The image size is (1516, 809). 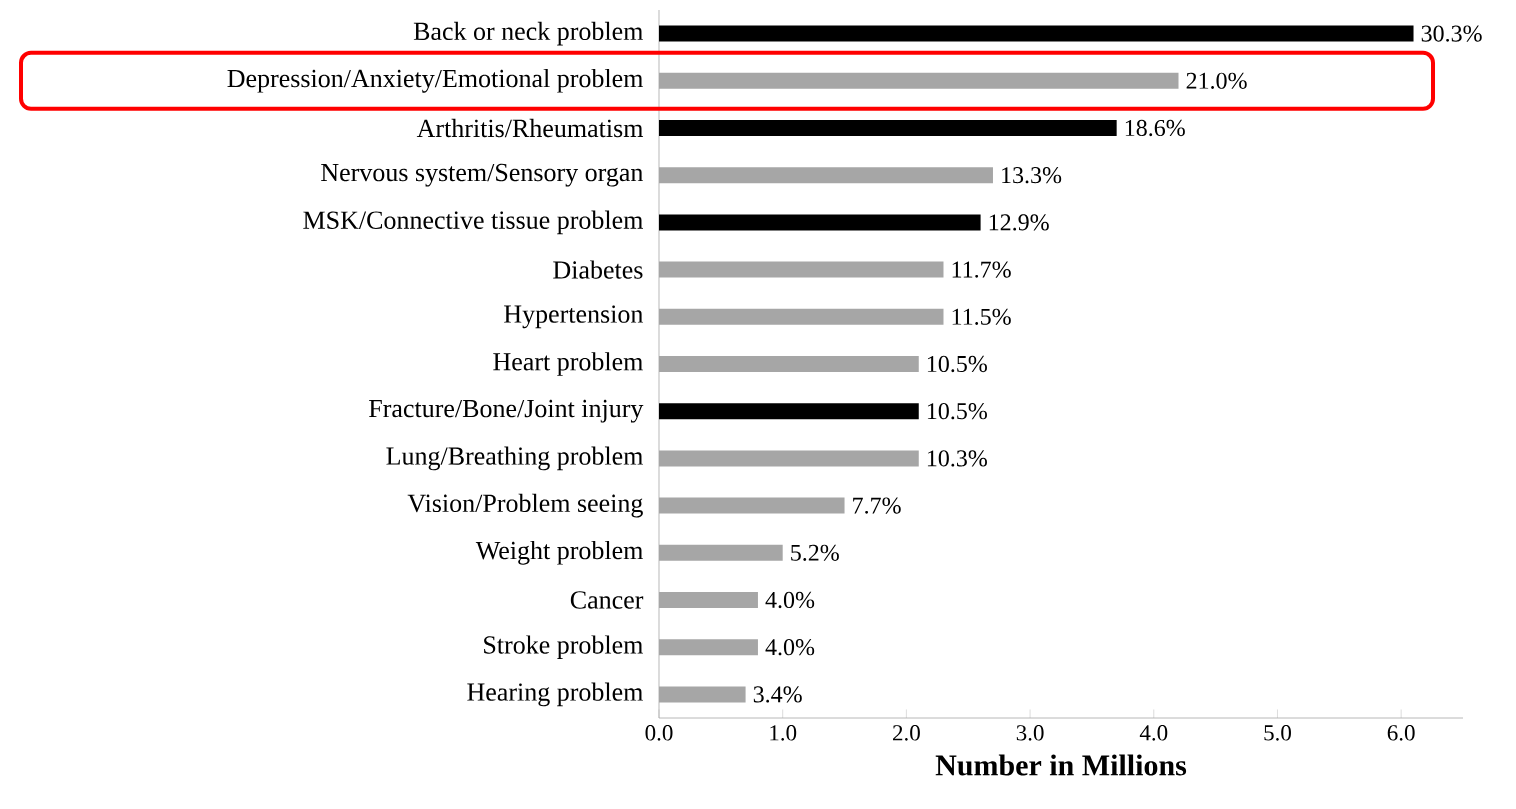 What do you see at coordinates (783, 733) in the screenshot?
I see `x-tick-label: 1.0` at bounding box center [783, 733].